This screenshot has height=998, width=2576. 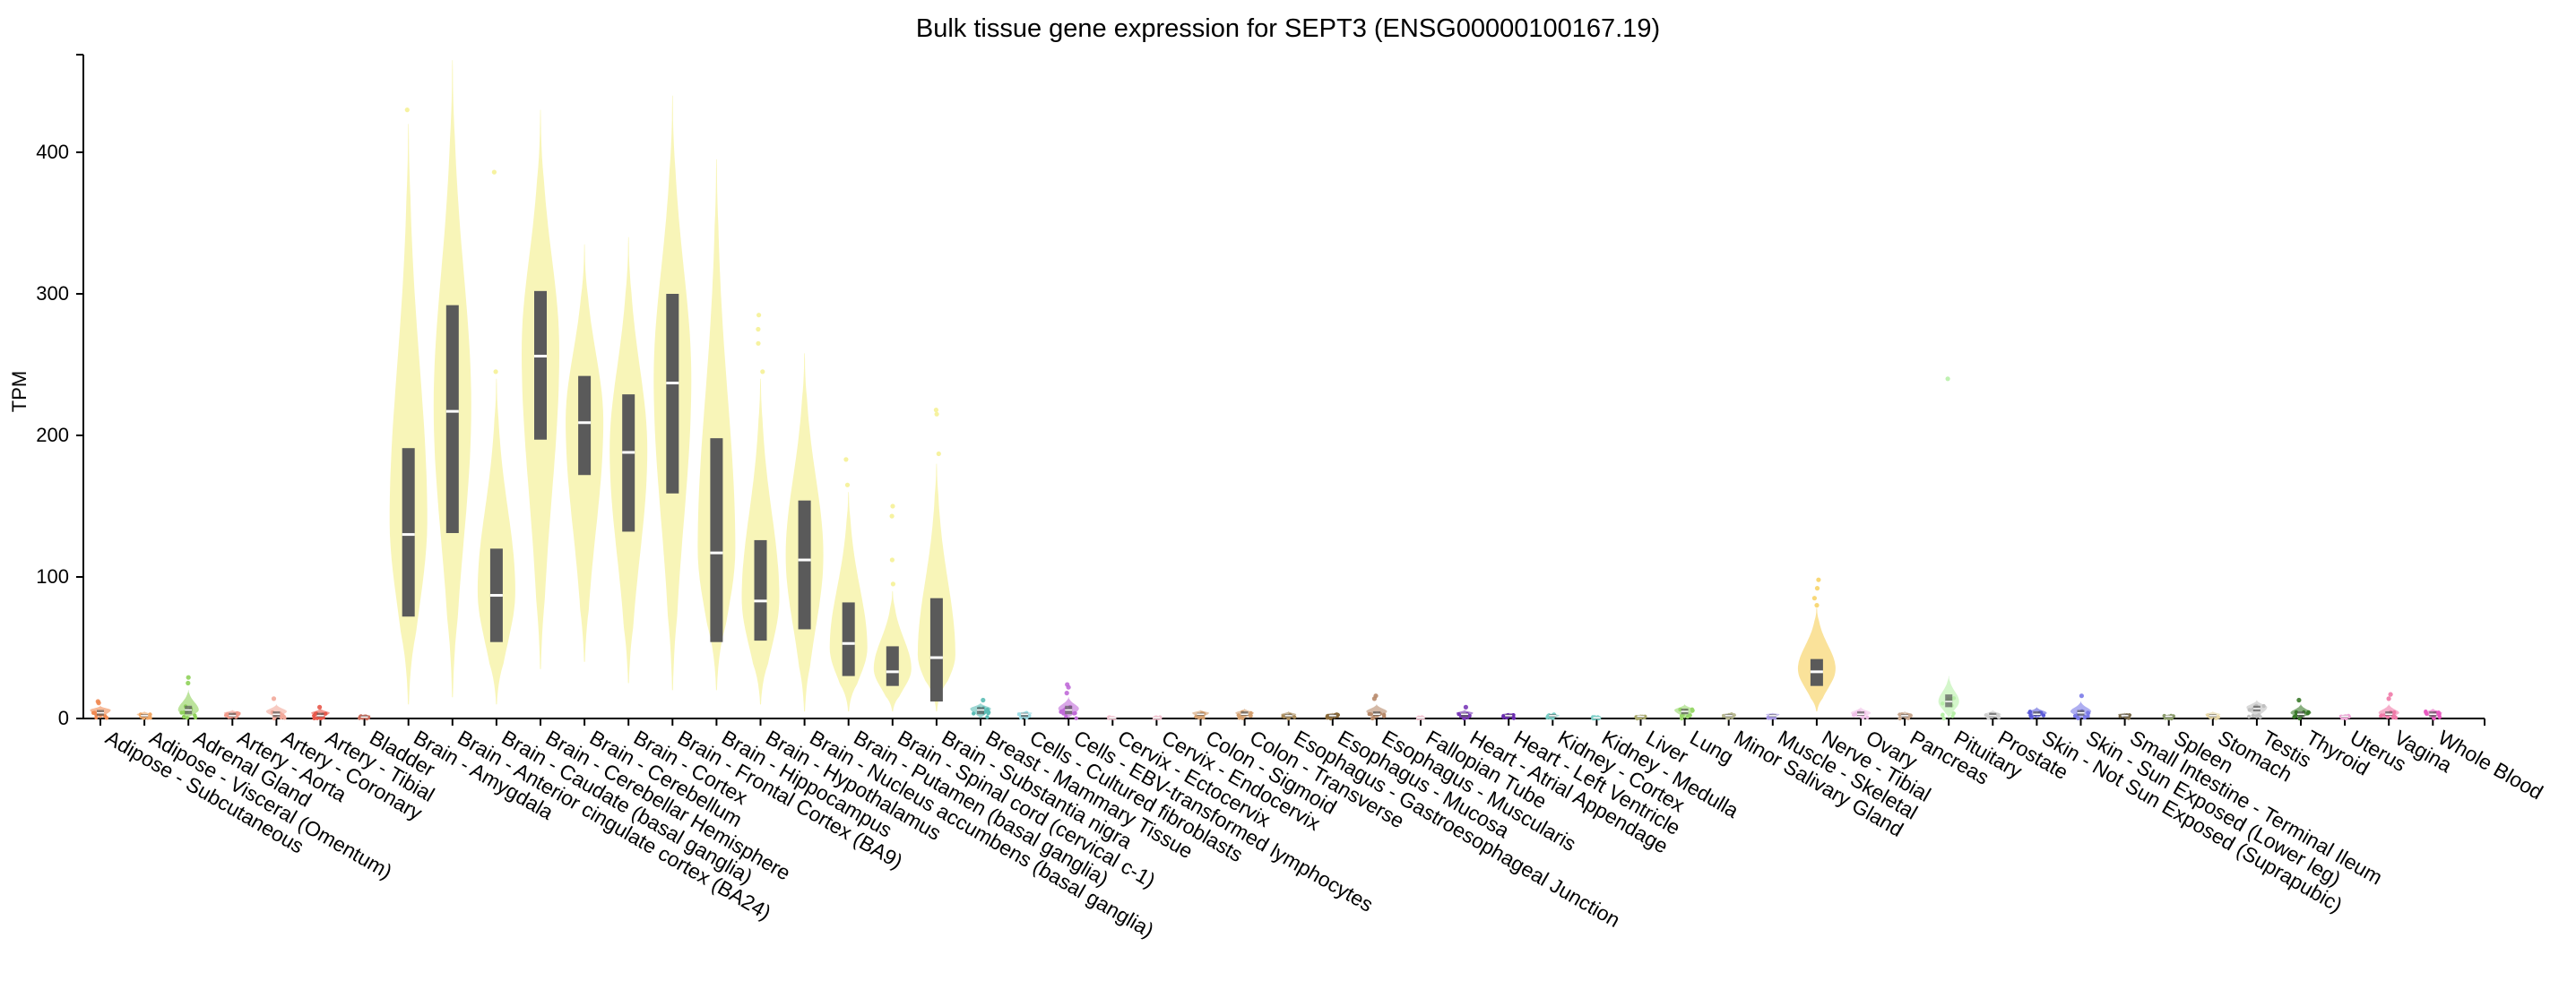 I want to click on y-axis: 0 100 200 300 400, so click(x=60, y=391).